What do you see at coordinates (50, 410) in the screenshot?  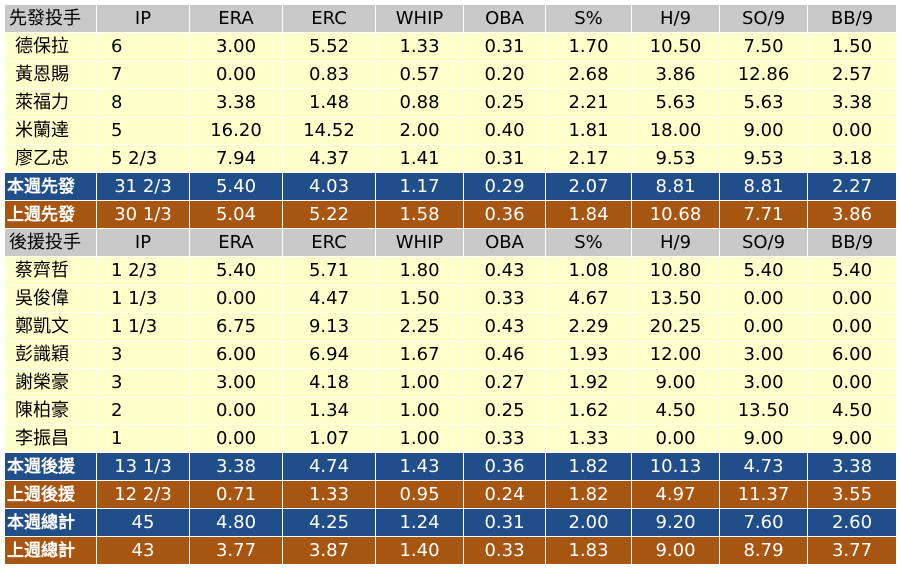 I see `player-name: 陳柏豪` at bounding box center [50, 410].